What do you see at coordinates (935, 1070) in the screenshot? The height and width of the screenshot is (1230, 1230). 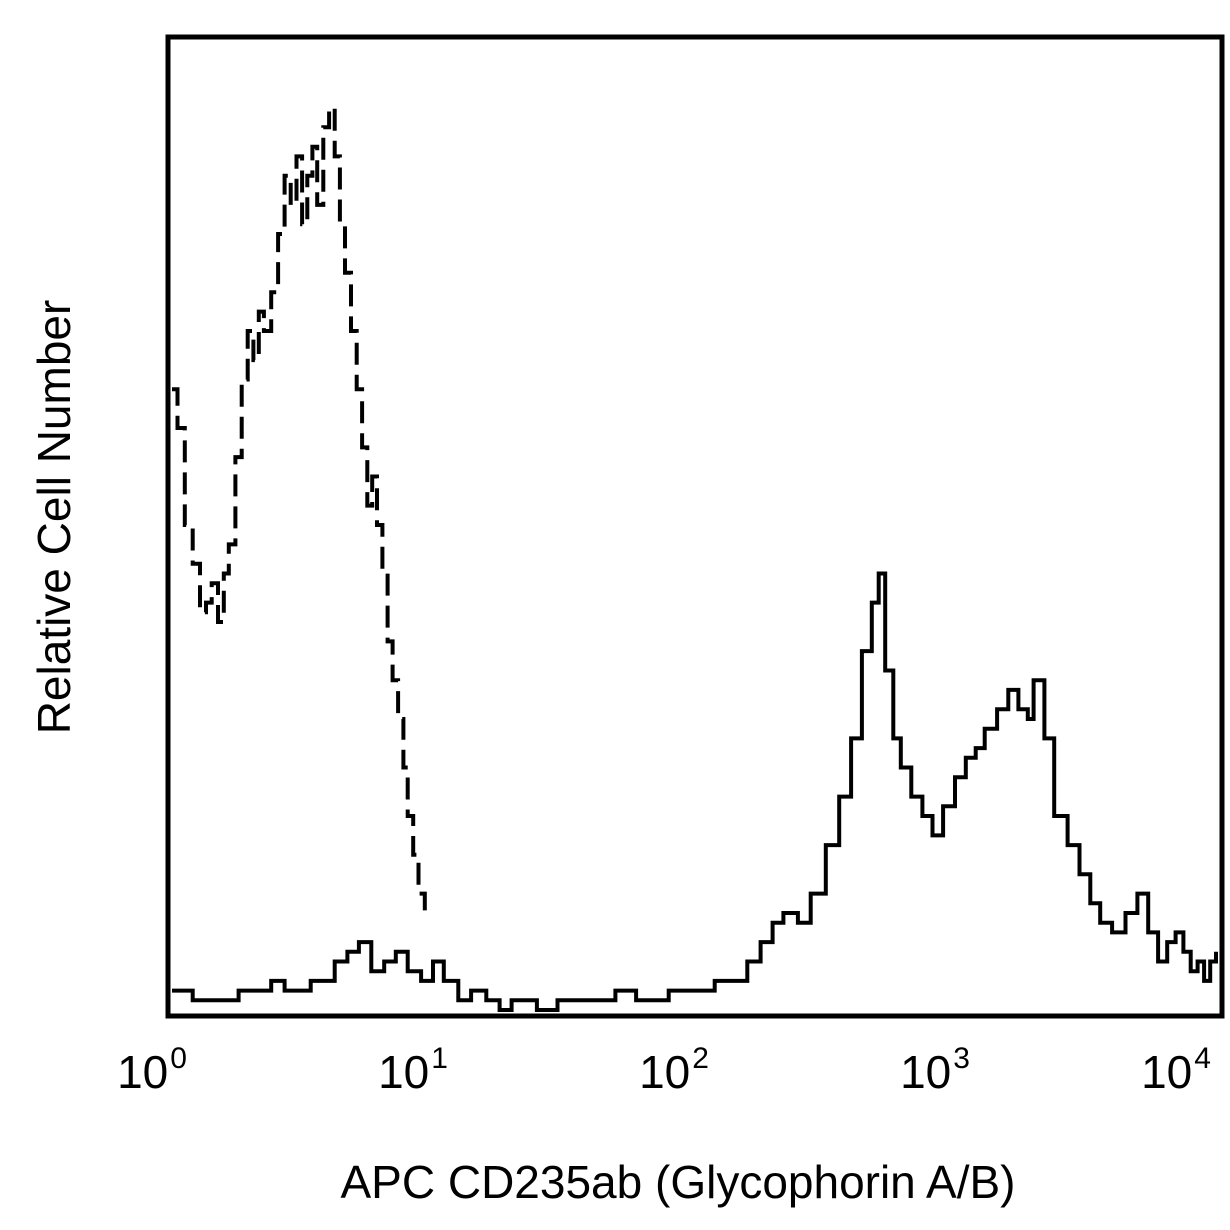 I see `x-tick-label-3: 10³` at bounding box center [935, 1070].